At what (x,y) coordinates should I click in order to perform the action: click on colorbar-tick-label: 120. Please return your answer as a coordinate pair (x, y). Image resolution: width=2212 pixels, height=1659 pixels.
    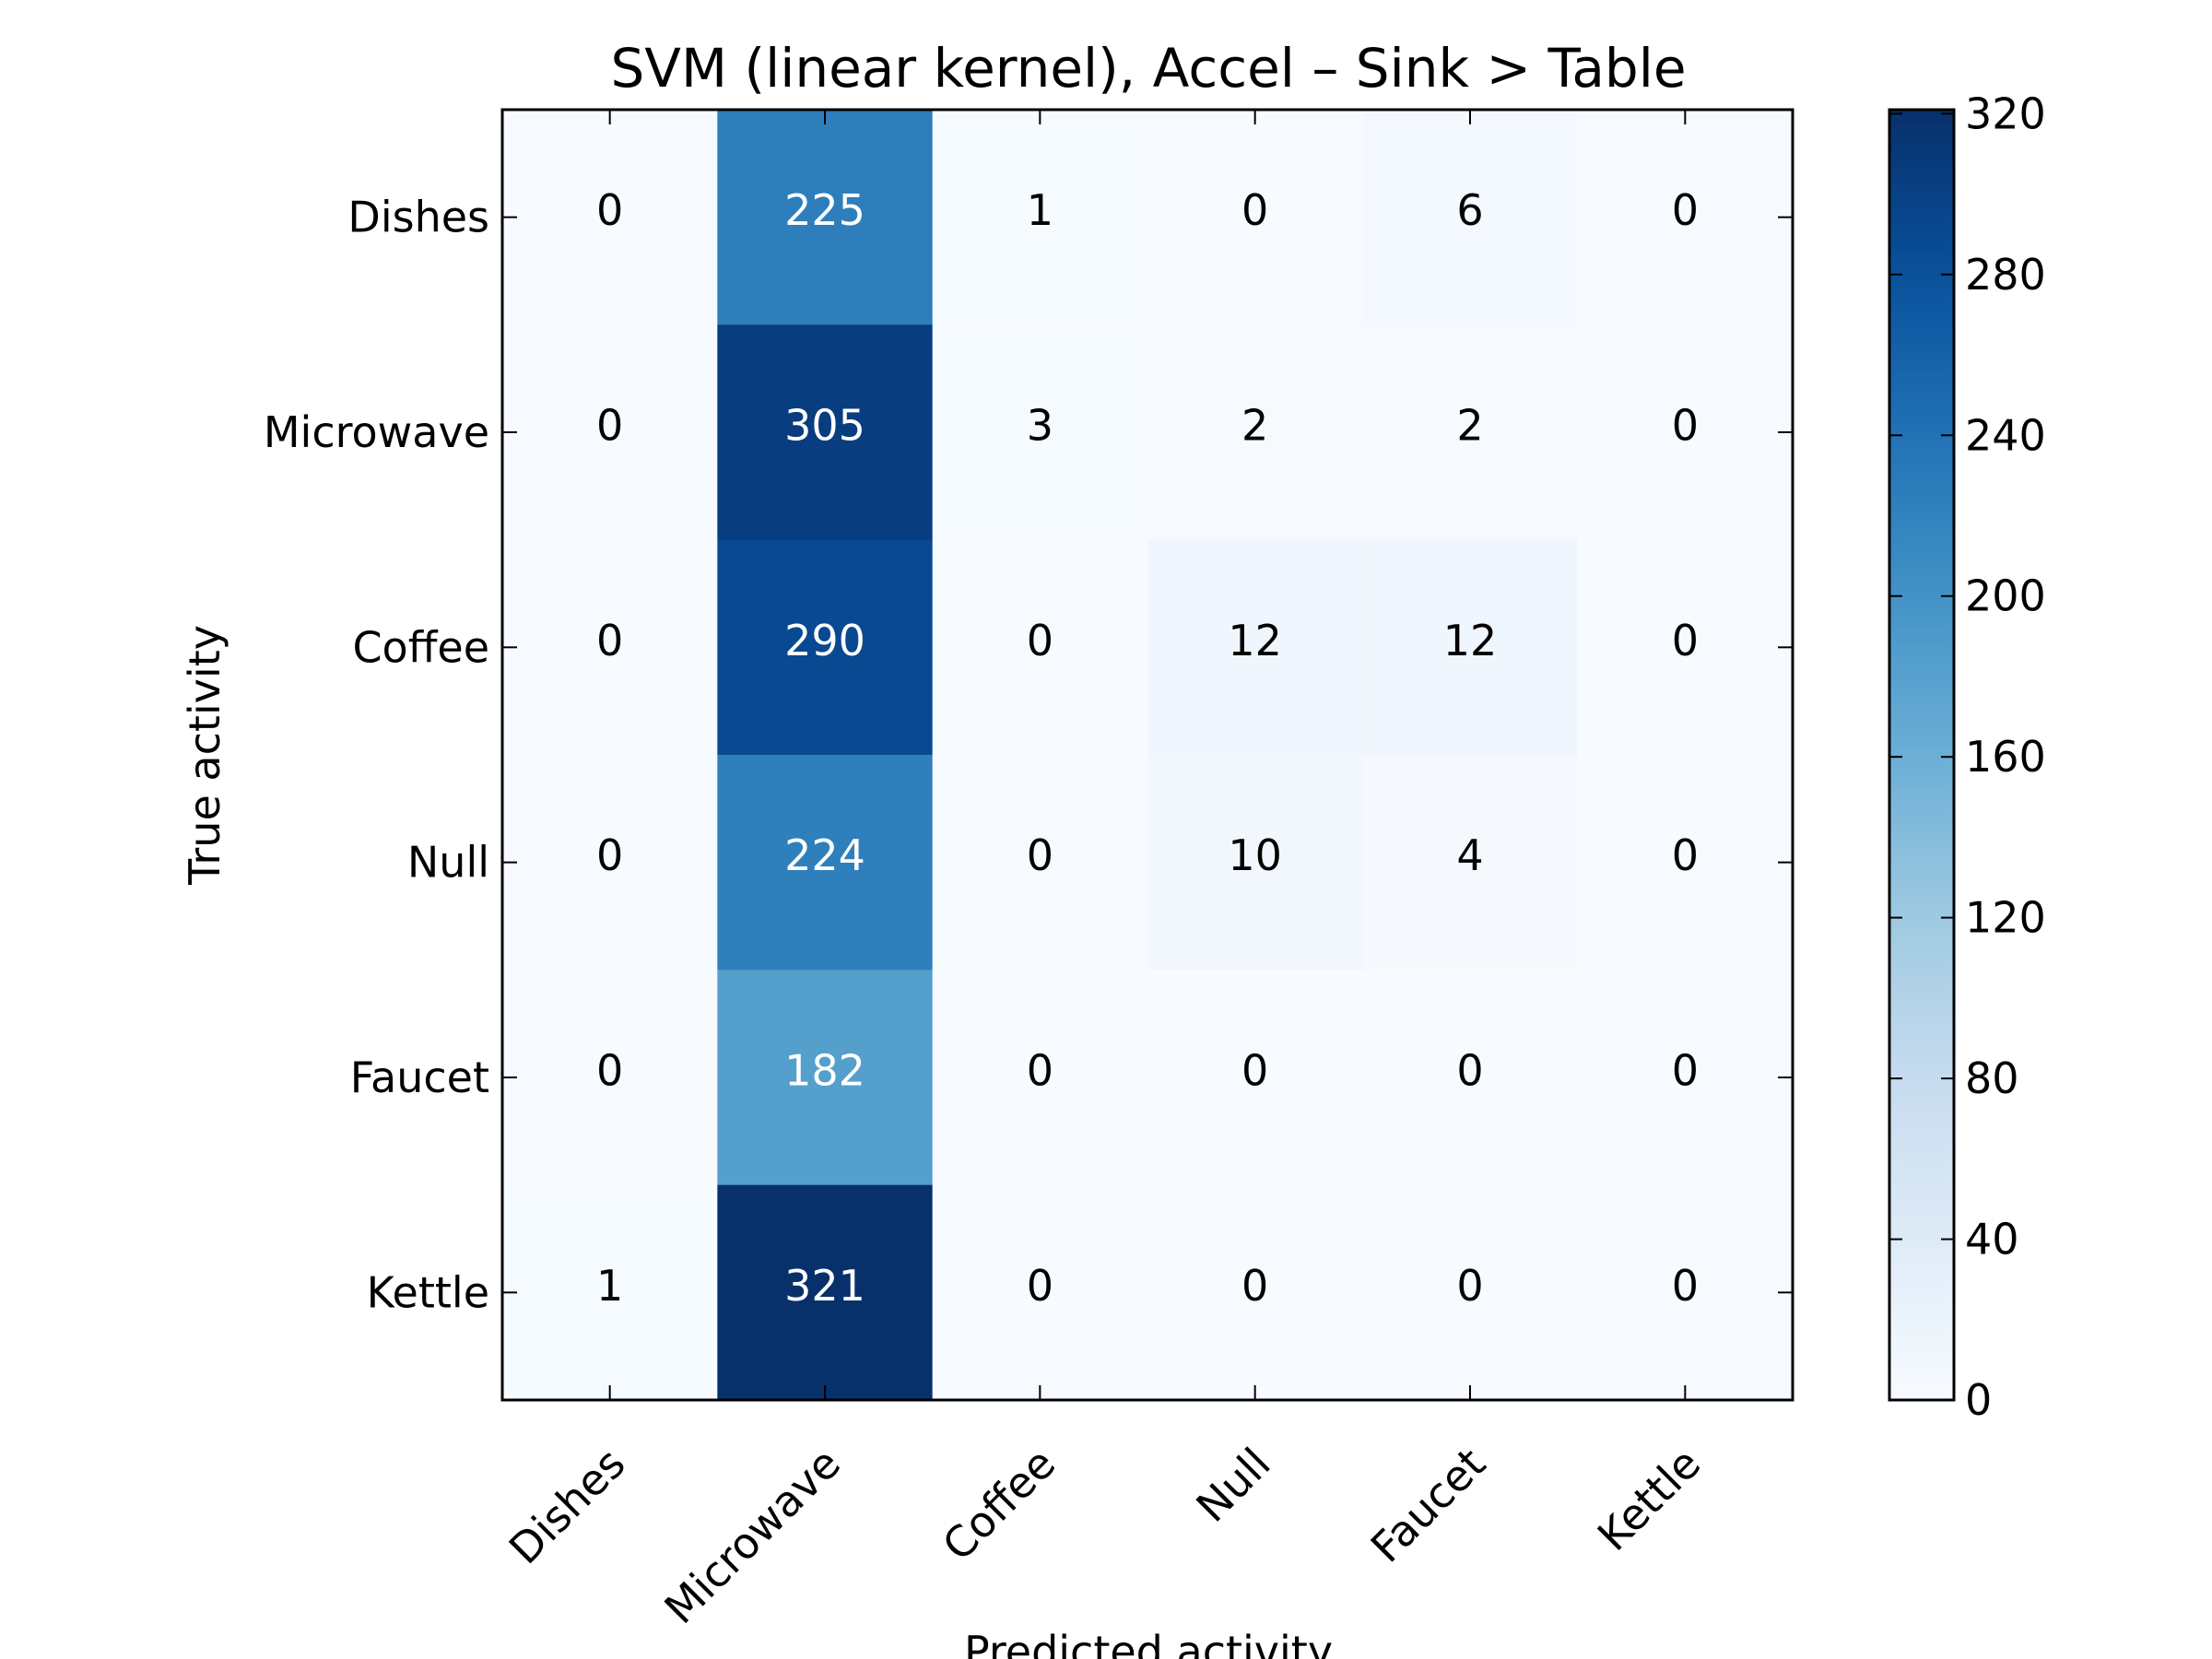
    Looking at the image, I should click on (2005, 918).